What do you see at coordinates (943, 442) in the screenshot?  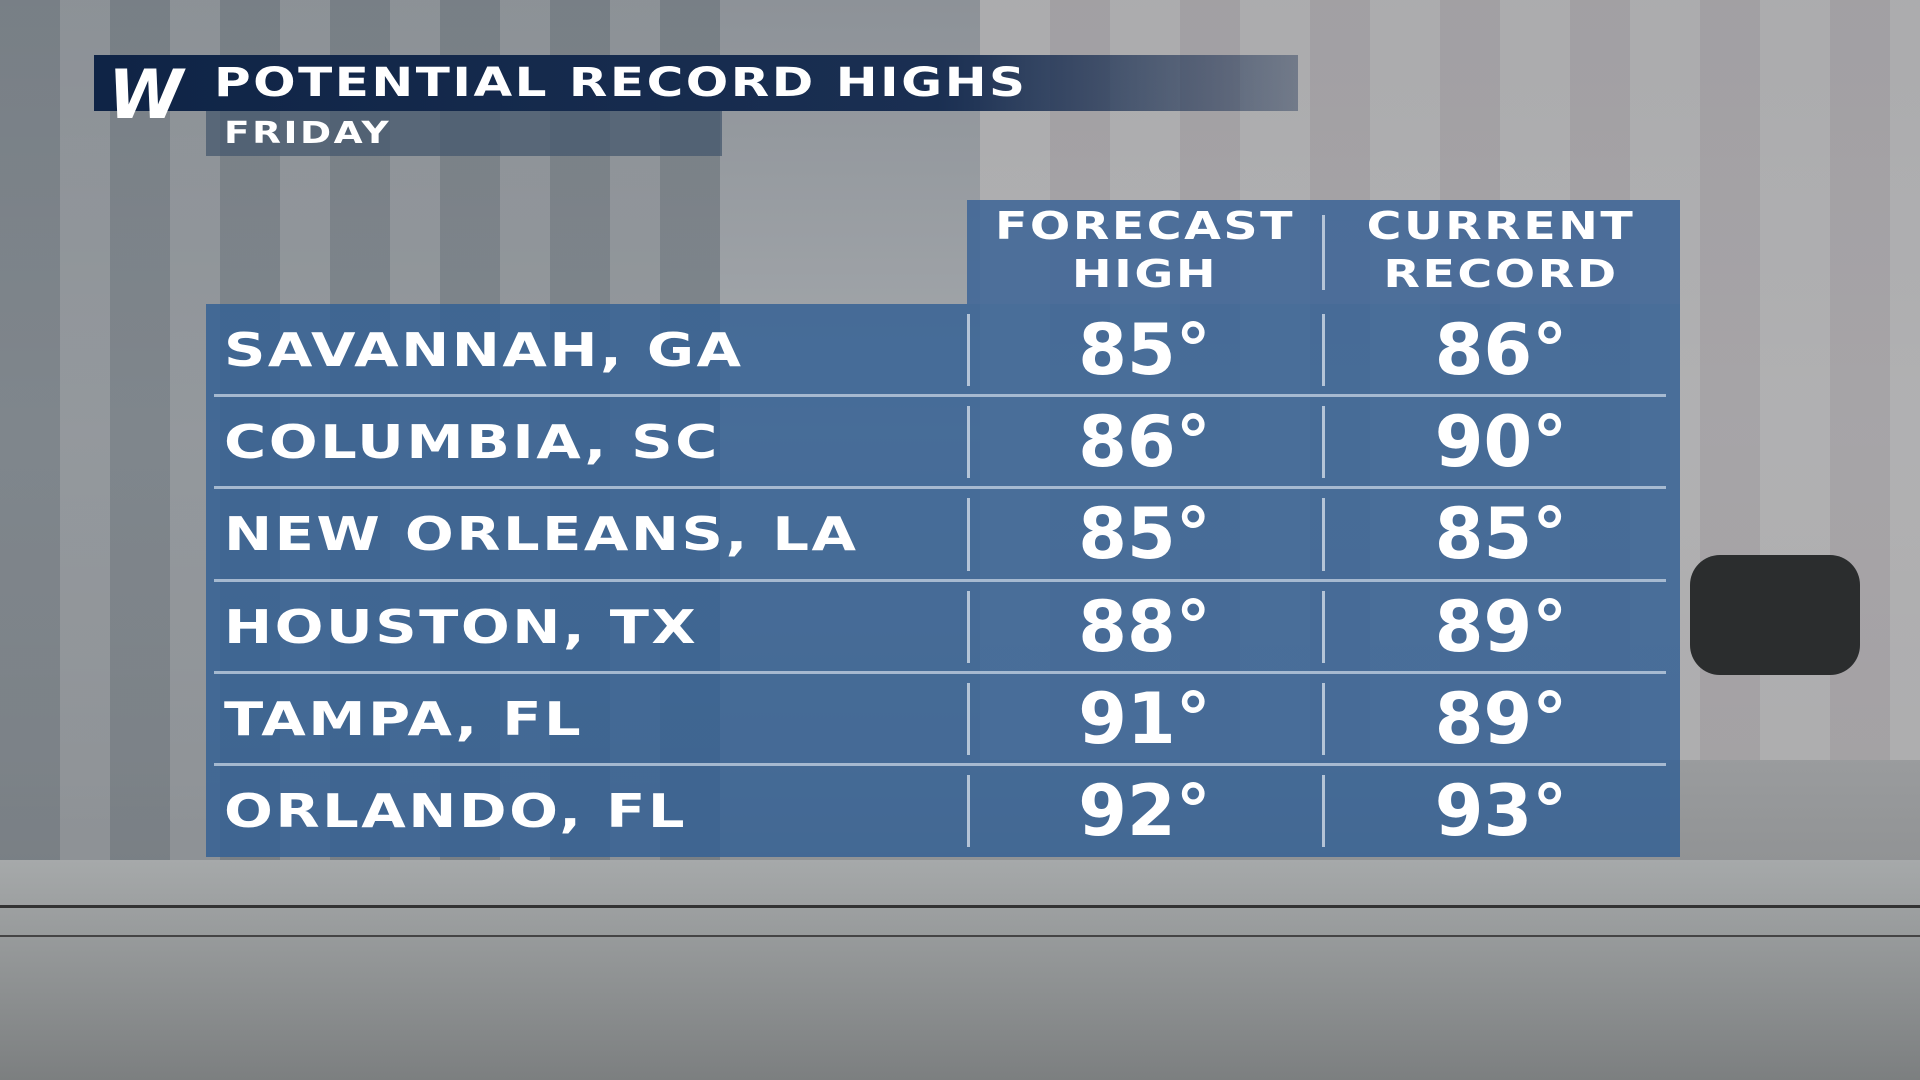 I see `table-row: COLUMBIA, SC 86° 90°` at bounding box center [943, 442].